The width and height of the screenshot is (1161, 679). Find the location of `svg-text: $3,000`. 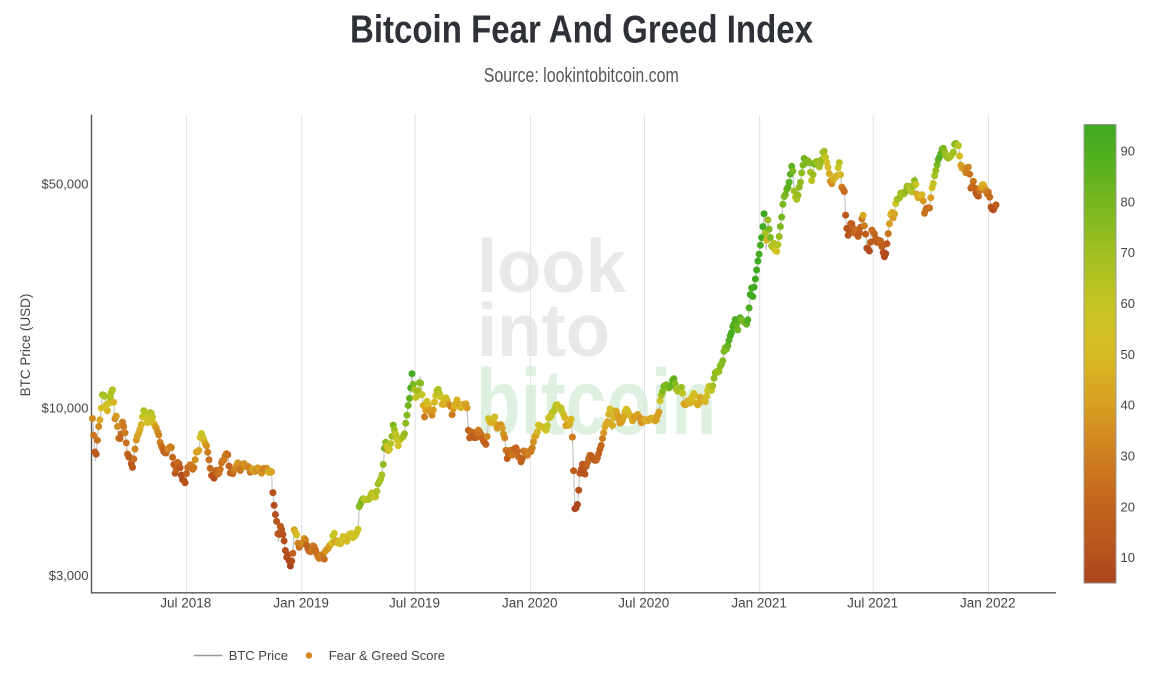

svg-text: $3,000 is located at coordinates (69, 575).